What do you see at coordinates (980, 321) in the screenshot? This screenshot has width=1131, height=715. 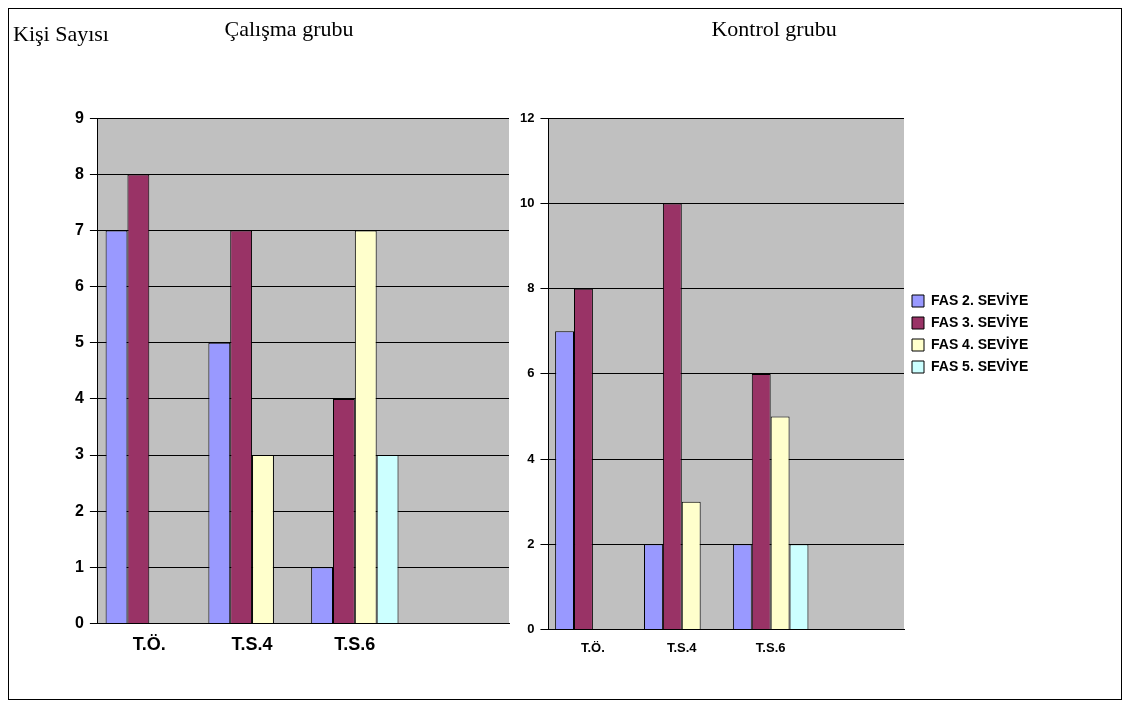 I see `legend-label: FAS 3. SEVİYE` at bounding box center [980, 321].